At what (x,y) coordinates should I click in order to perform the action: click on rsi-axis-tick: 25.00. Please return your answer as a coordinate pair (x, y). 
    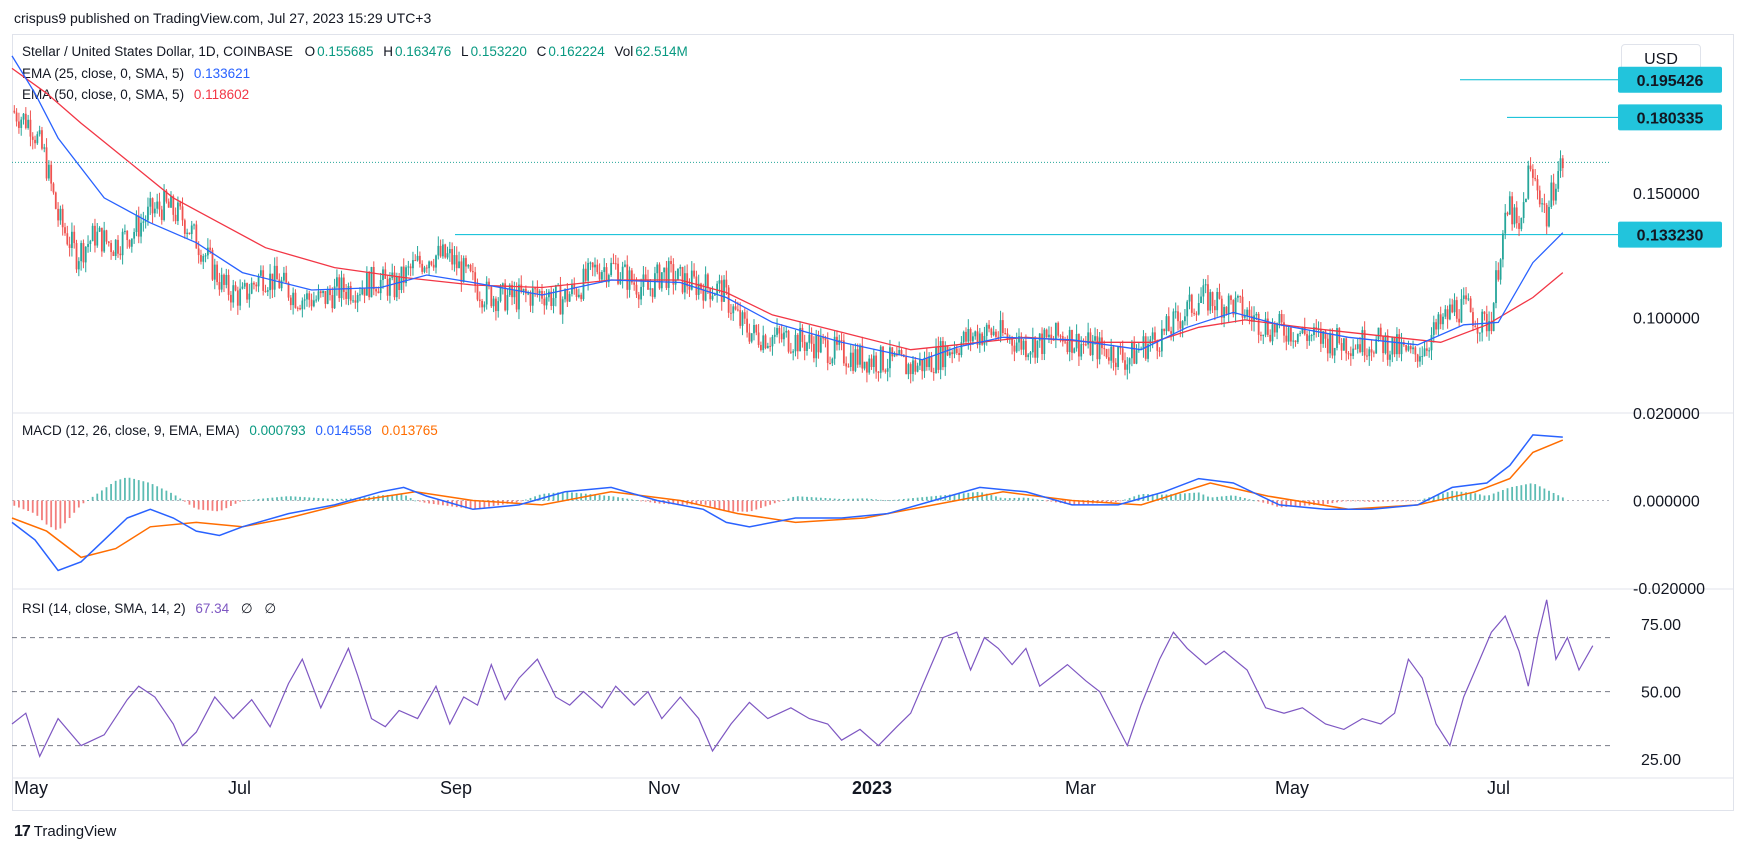
    Looking at the image, I should click on (1661, 760).